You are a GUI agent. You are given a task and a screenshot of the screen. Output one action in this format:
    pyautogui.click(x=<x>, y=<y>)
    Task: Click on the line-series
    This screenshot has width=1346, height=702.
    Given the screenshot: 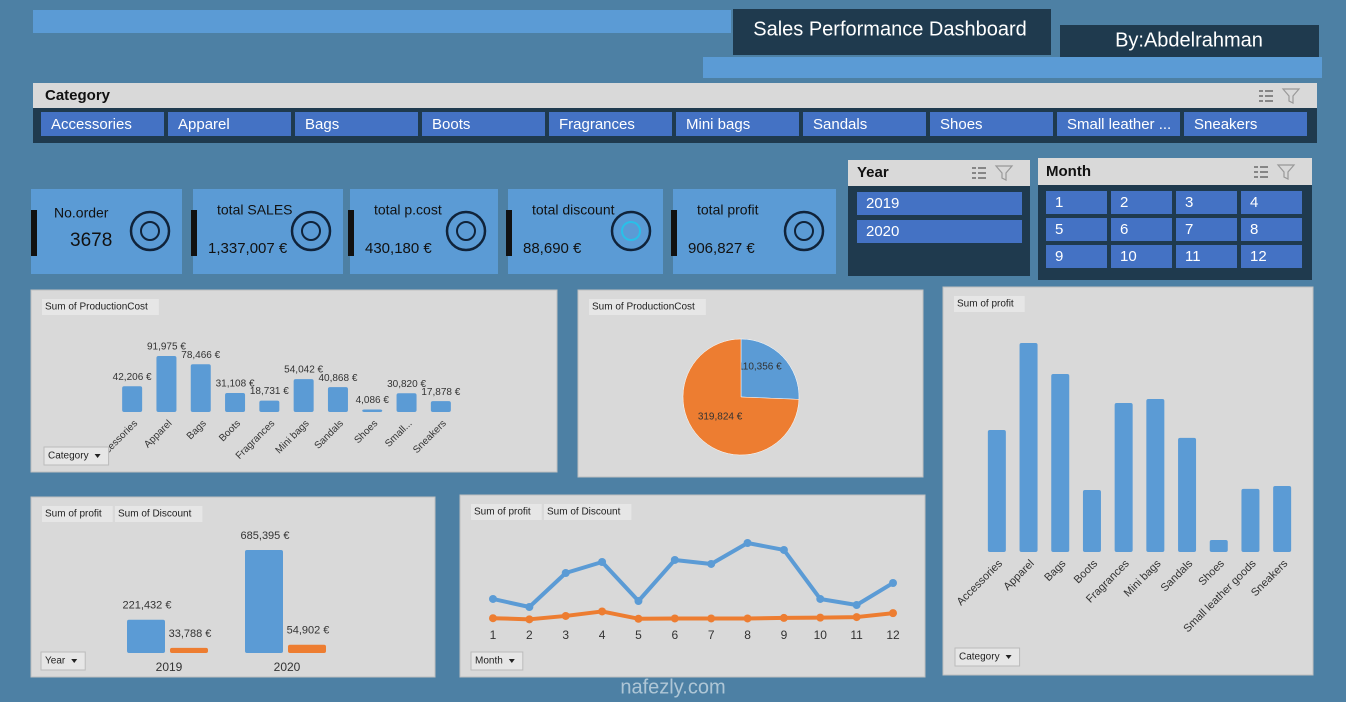 What is the action you would take?
    pyautogui.click(x=693, y=615)
    